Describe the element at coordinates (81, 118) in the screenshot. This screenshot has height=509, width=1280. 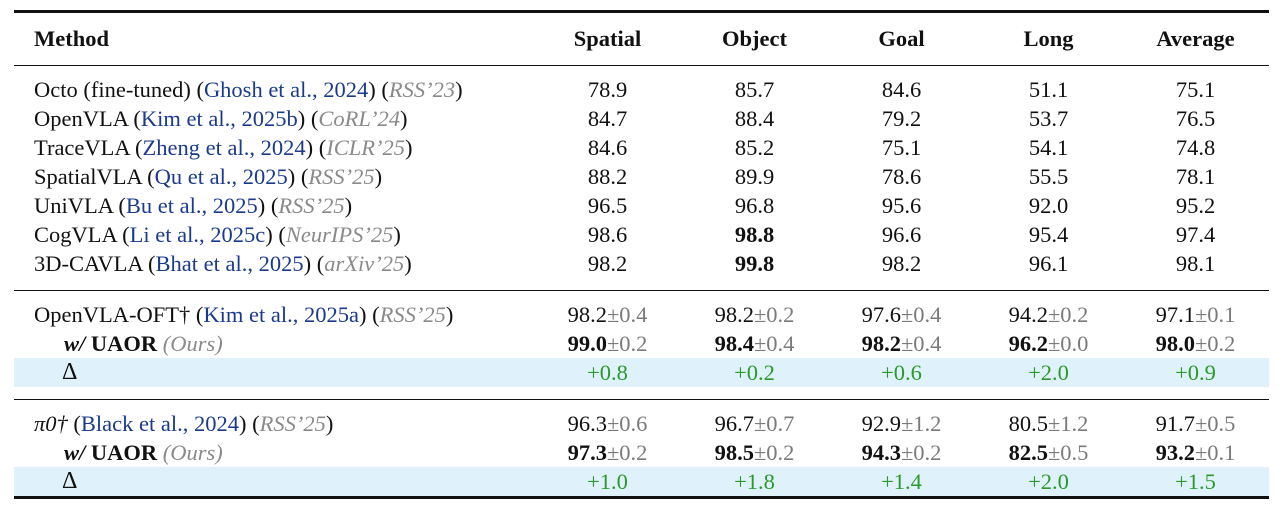
I see `method-name: OpenVLA` at that location.